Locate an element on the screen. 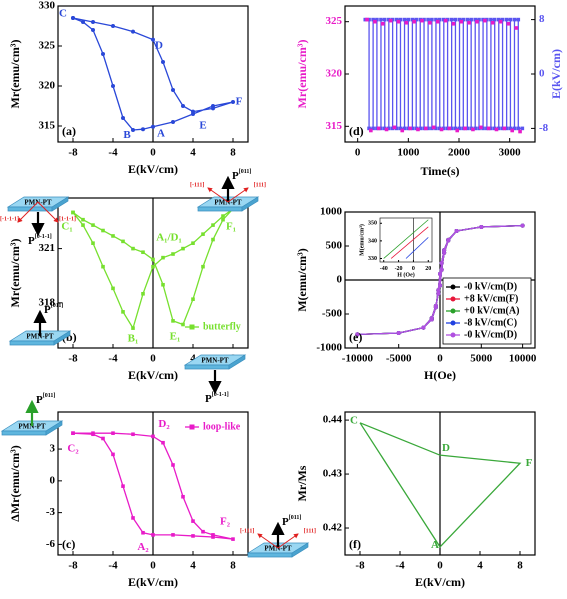 The width and height of the screenshot is (567, 599). y-tick-label: 325 is located at coordinates (47, 46).